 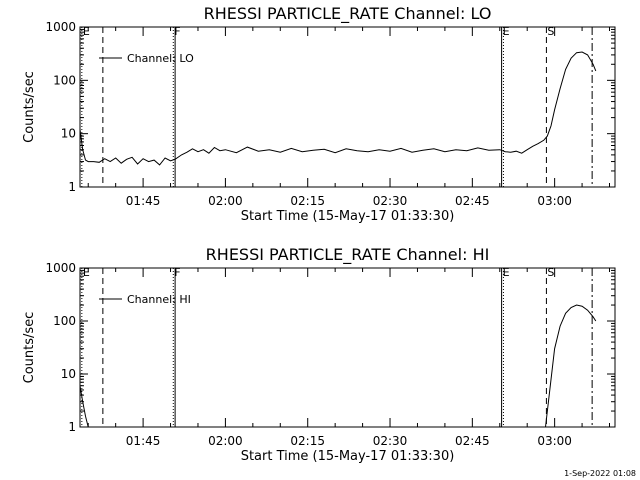 I want to click on chart-title: RHESSI PARTICLE_RATE Channel: LO, so click(x=348, y=14).